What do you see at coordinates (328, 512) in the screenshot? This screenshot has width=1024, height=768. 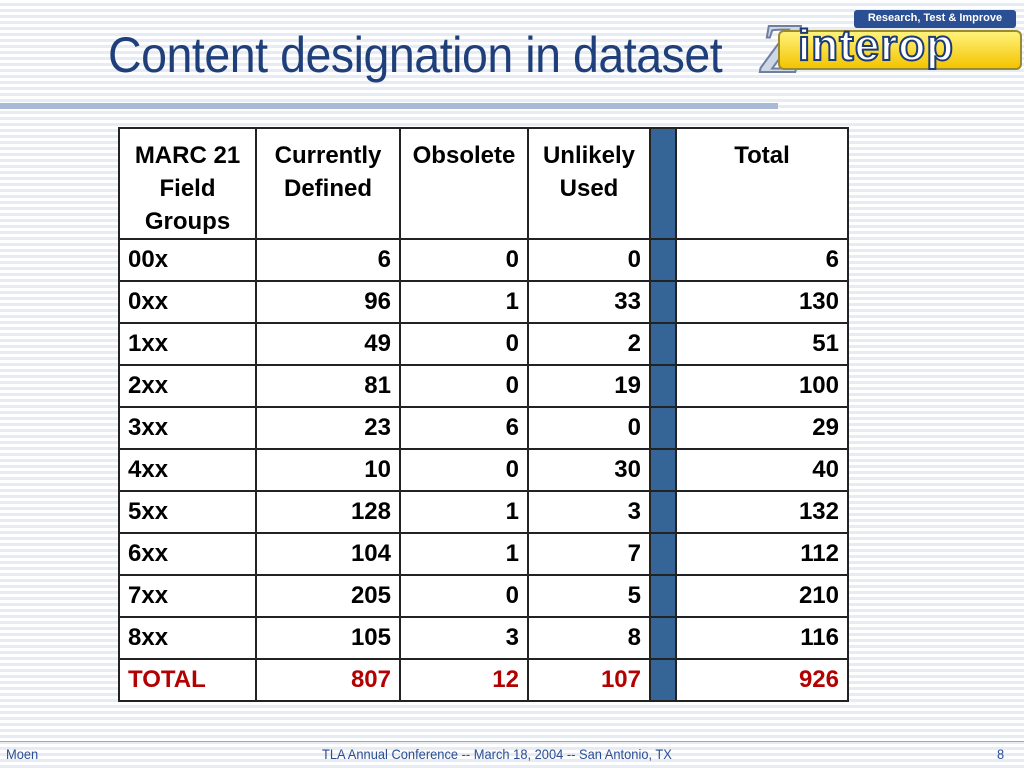 I see `cell-defined: 128` at bounding box center [328, 512].